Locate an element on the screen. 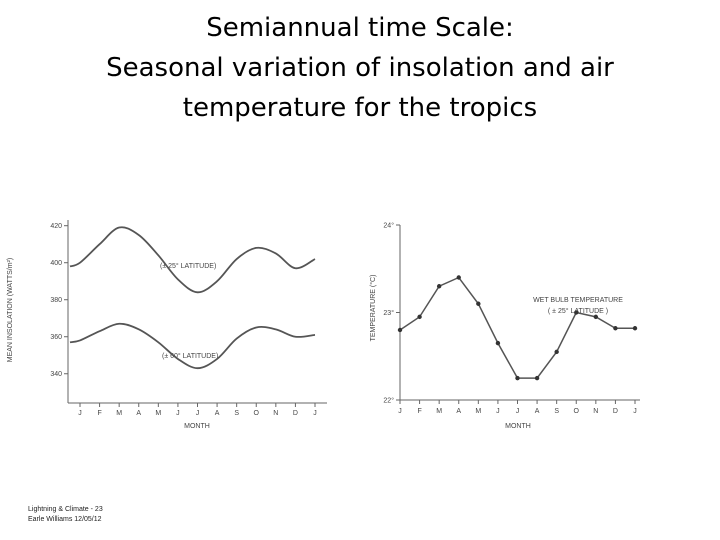 This screenshot has width=720, height=540. left-x-tick-label: N is located at coordinates (275, 413).